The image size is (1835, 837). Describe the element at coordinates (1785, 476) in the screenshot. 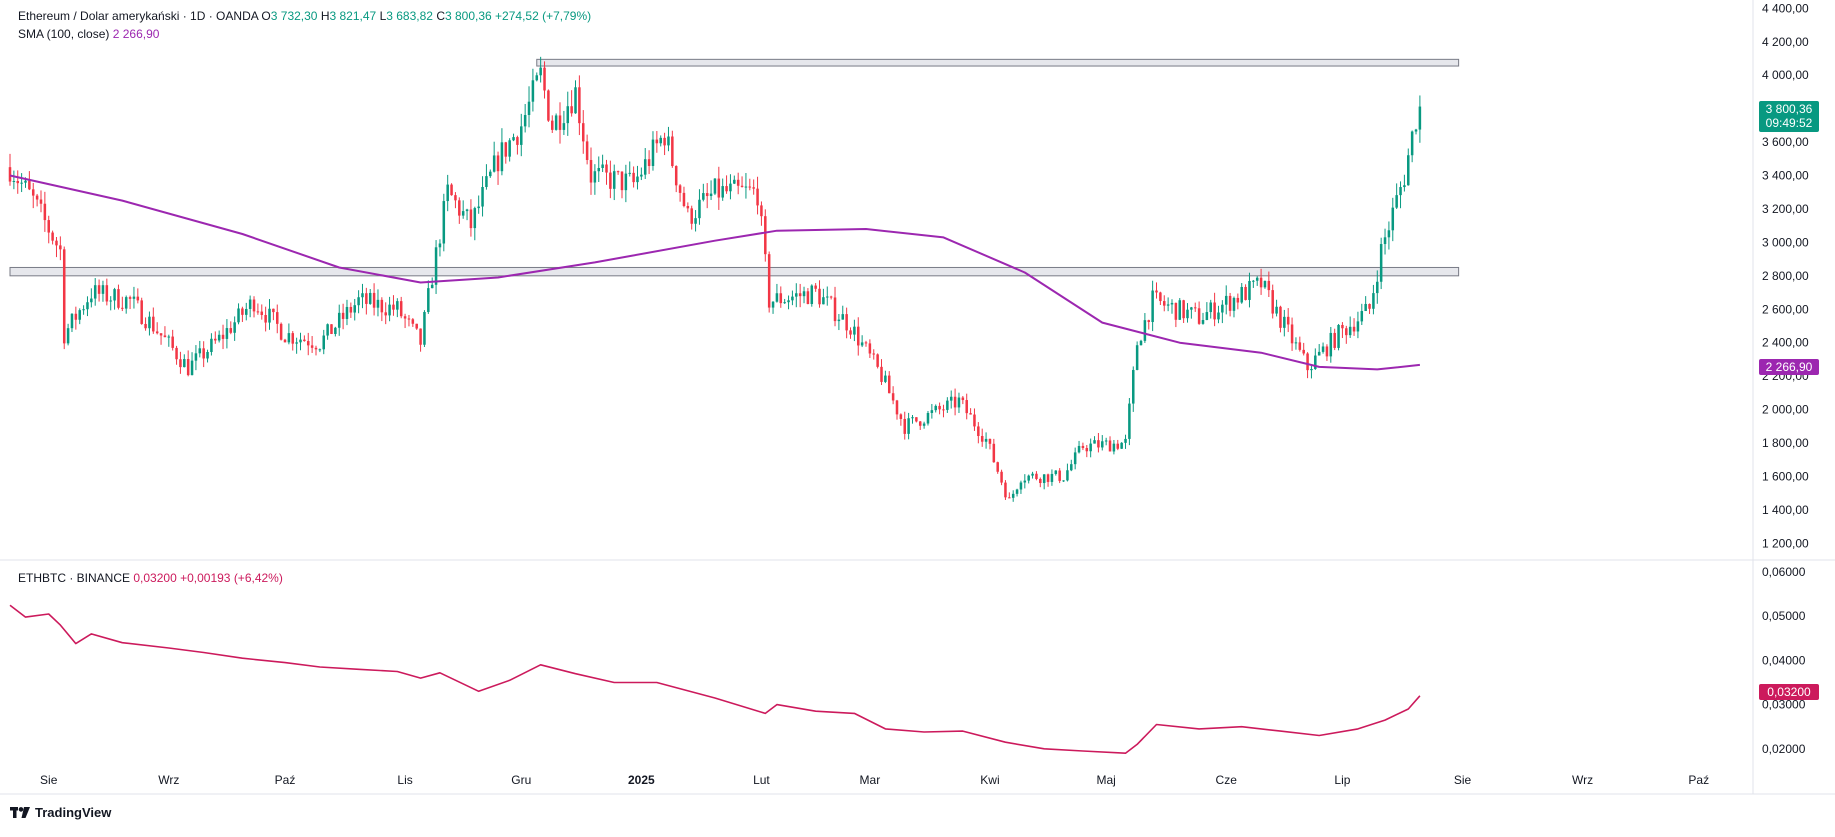

I see `price-tick-label: 1 600,00` at that location.